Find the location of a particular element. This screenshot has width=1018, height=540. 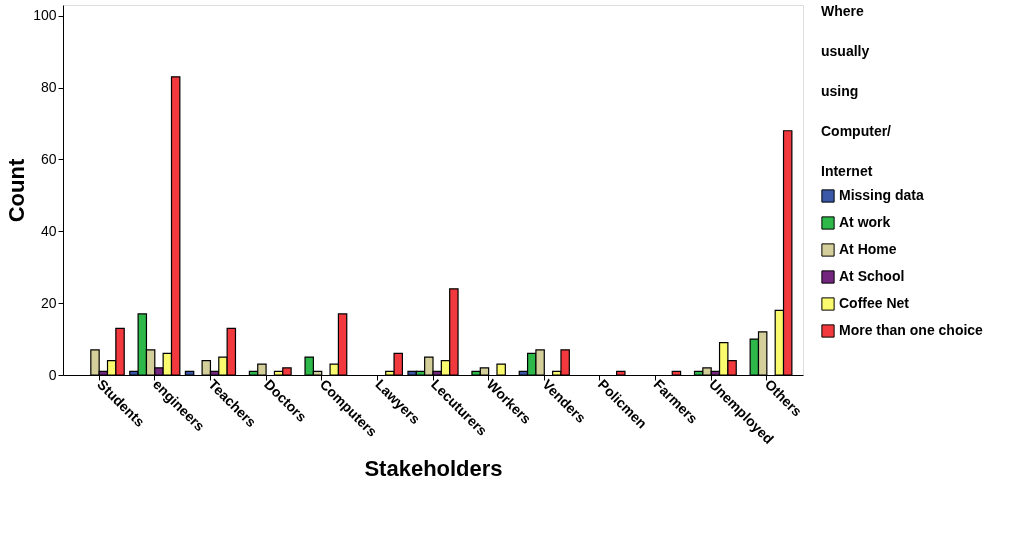

legend-label: At School is located at coordinates (872, 276).